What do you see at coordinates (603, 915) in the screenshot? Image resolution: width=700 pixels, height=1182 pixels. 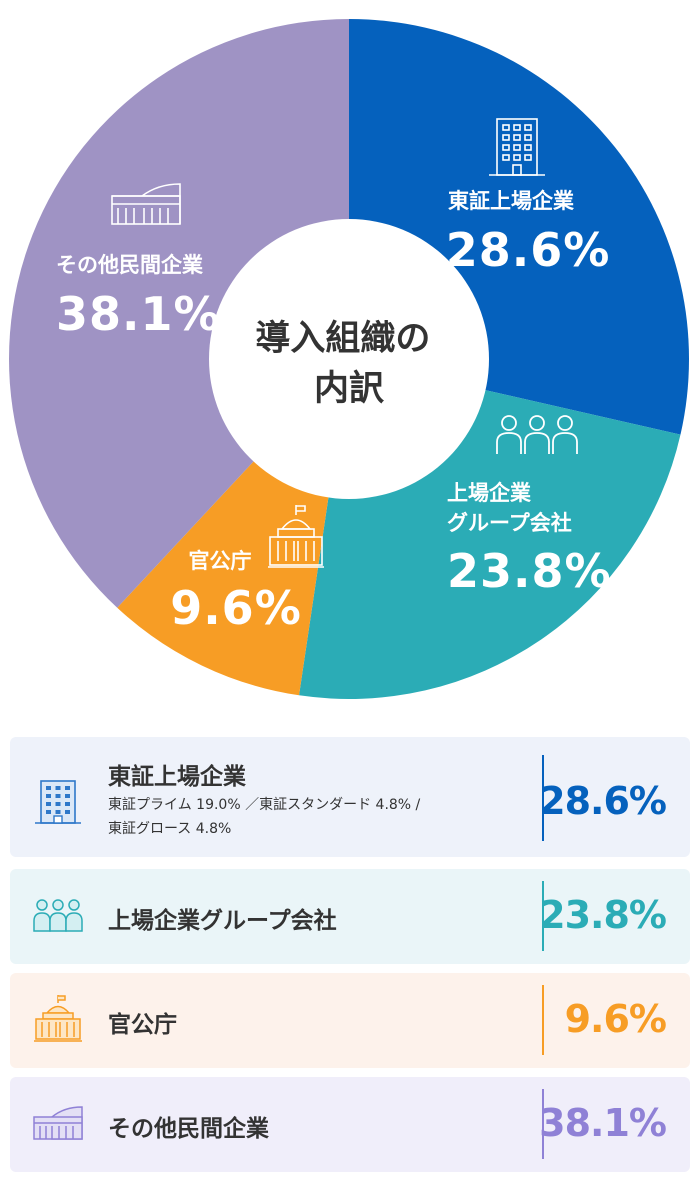 I see `legend-value-group: 23.8%` at bounding box center [603, 915].